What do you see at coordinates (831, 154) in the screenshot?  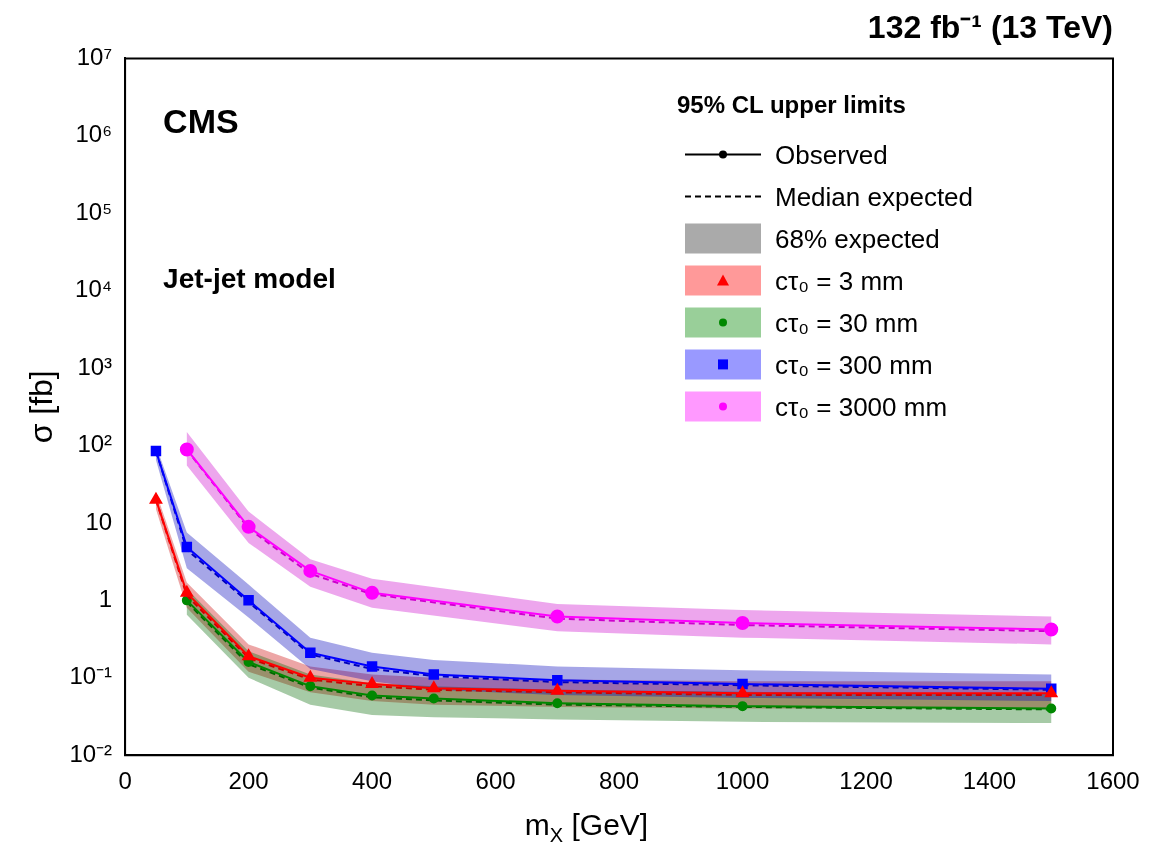 I see `legend-label: Observed` at bounding box center [831, 154].